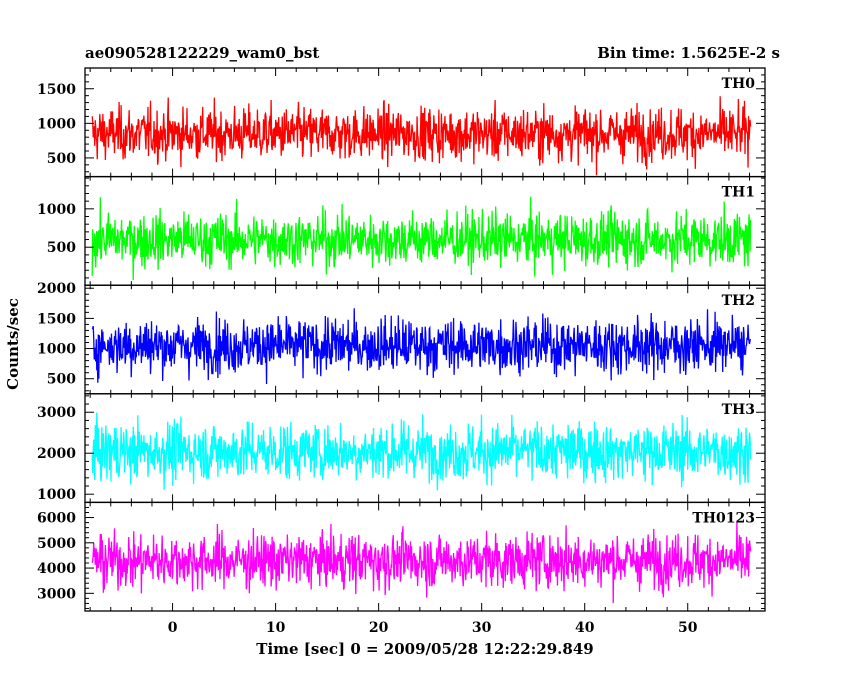  I want to click on panel-label: TH1, so click(738, 193).